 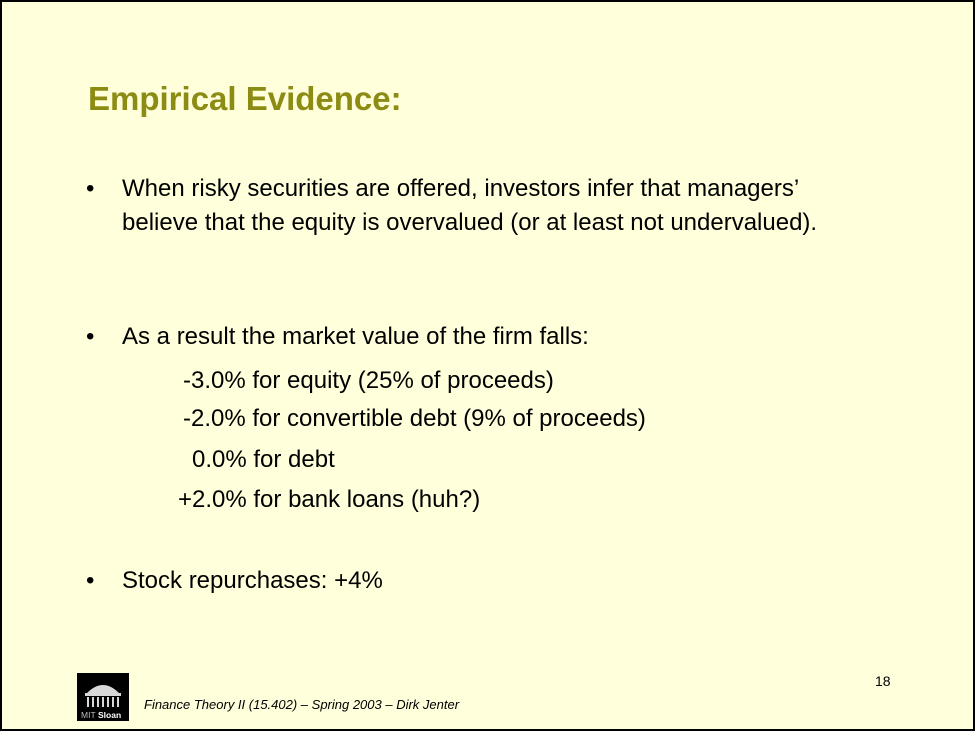 What do you see at coordinates (329, 499) in the screenshot?
I see `sub-line: +2.0% for bank loans (huh?)` at bounding box center [329, 499].